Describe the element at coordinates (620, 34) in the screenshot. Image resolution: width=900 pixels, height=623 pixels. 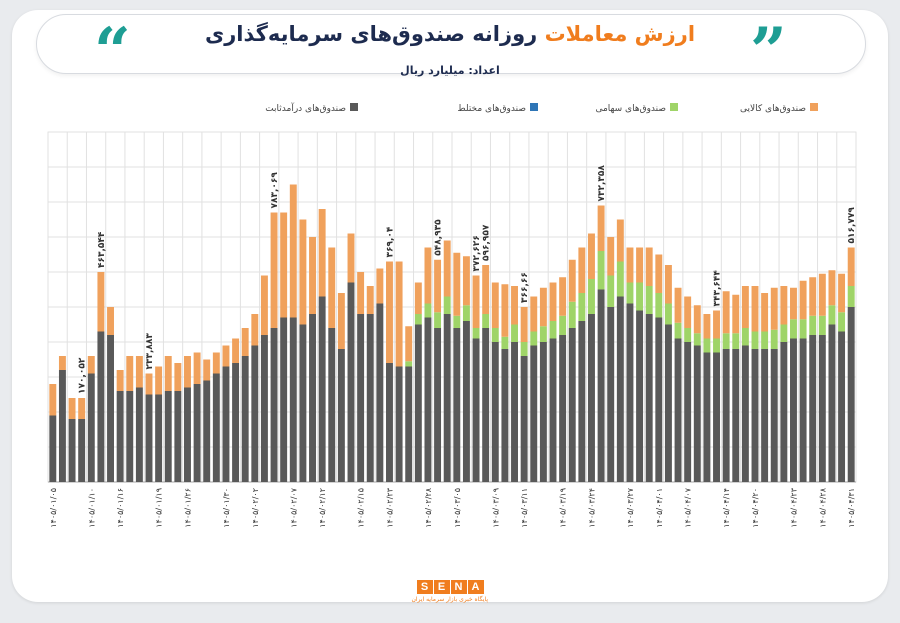
I see `title-accent: ارزش معاملات` at that location.